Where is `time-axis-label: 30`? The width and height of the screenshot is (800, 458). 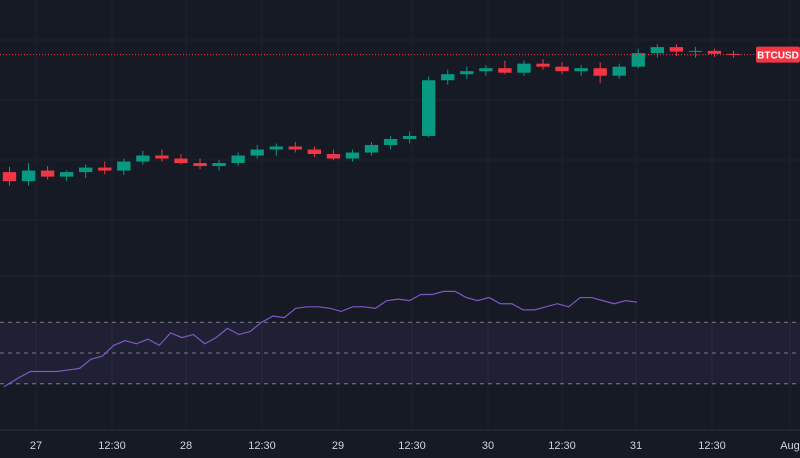 time-axis-label: 30 is located at coordinates (488, 446).